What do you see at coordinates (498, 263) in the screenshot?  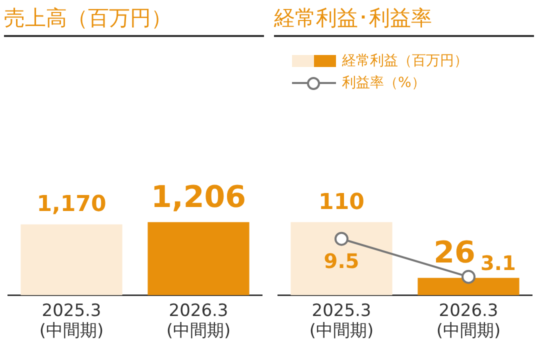 I see `data-label: 3.1` at bounding box center [498, 263].